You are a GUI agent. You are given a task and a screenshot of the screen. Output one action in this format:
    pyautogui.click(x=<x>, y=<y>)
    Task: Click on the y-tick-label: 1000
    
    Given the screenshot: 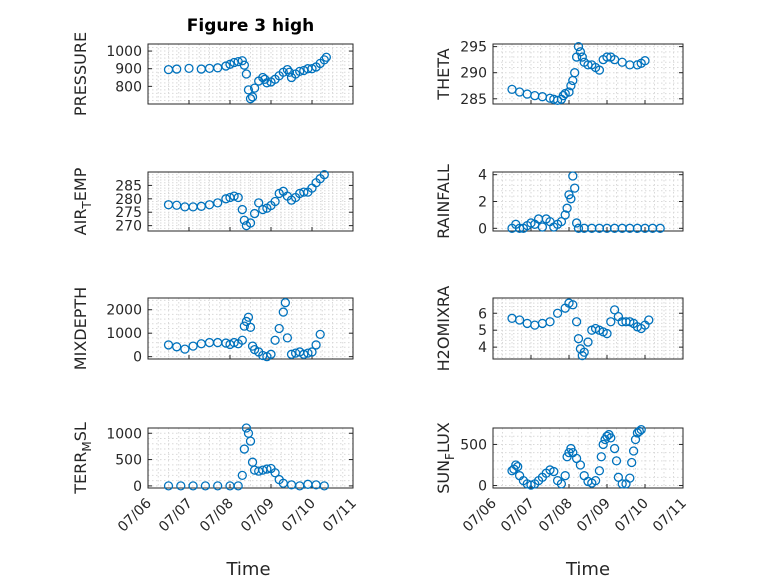 What is the action you would take?
    pyautogui.click(x=124, y=434)
    